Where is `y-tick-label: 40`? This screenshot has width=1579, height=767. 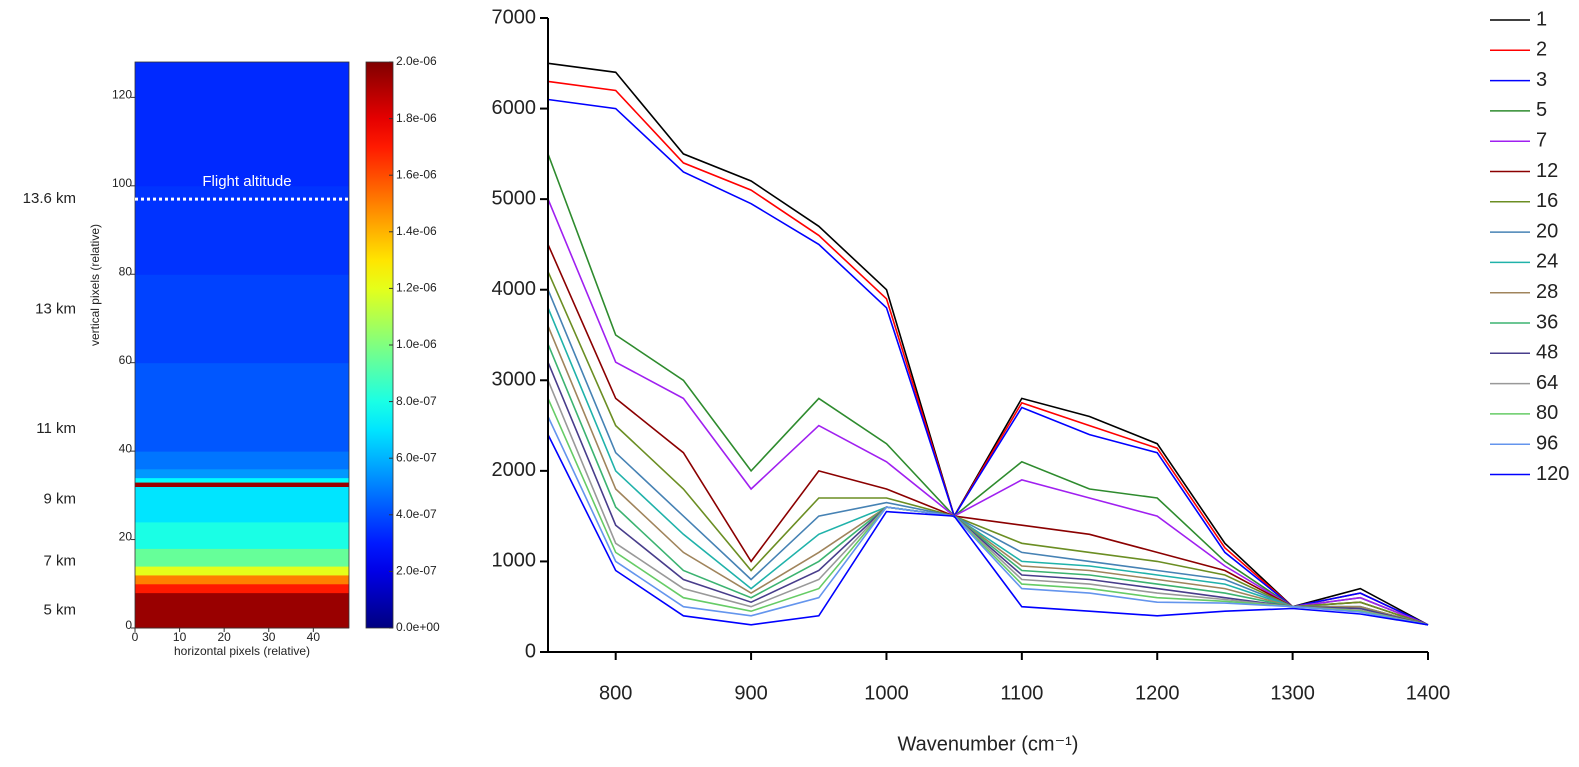 y-tick-label: 40 is located at coordinates (126, 448).